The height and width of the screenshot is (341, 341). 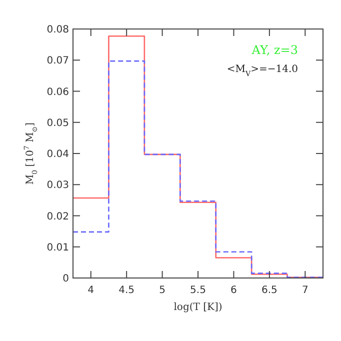 I want to click on y-tick-label: 0.07, so click(x=57, y=61).